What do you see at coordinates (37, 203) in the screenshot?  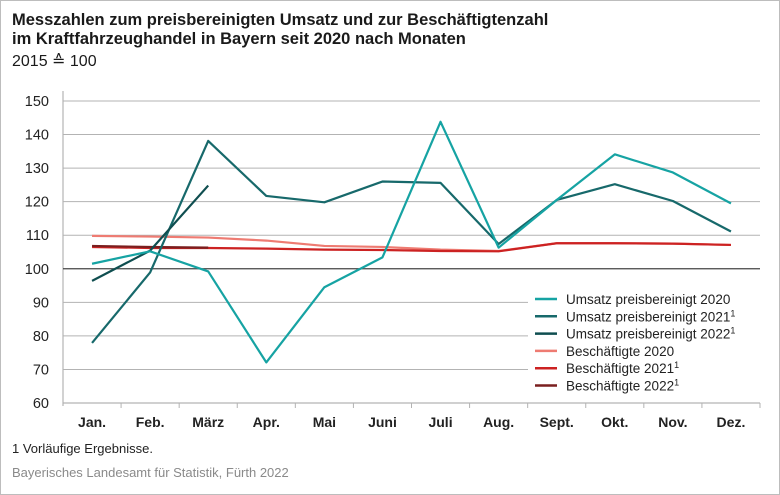 I see `y-tick-label: 120` at bounding box center [37, 203].